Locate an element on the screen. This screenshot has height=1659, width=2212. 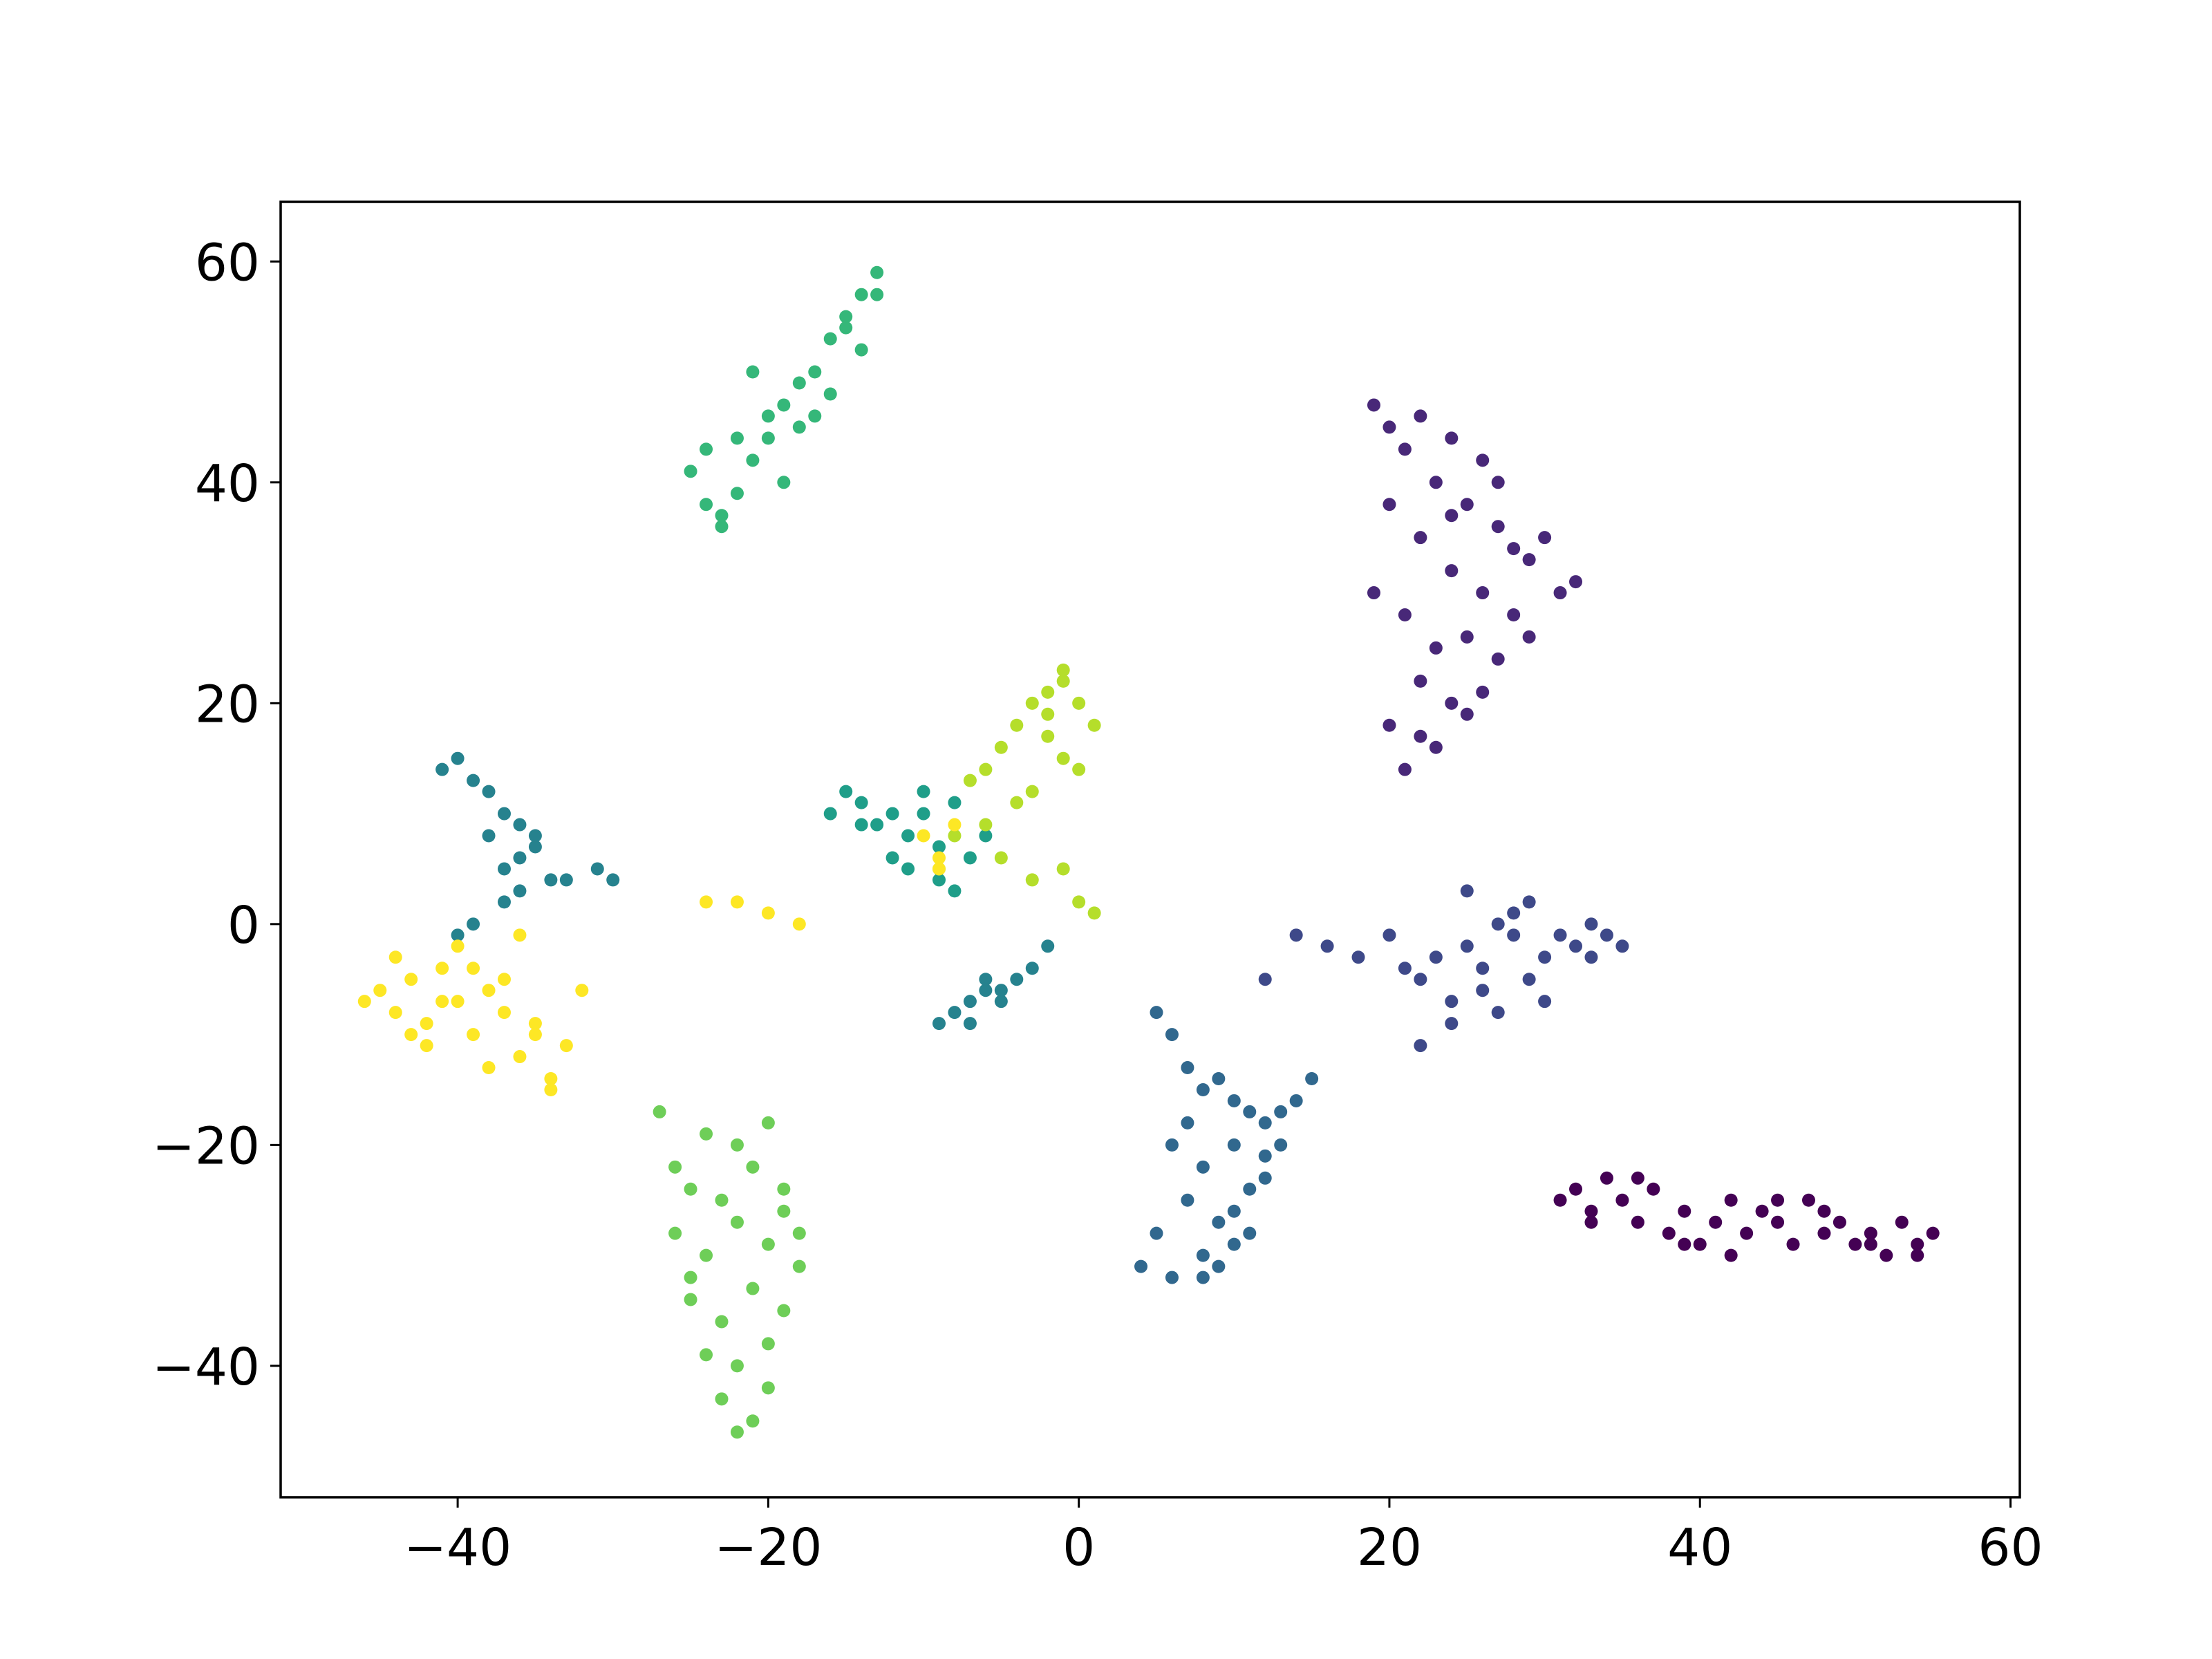
x-tick-label: −20 is located at coordinates (768, 1548).